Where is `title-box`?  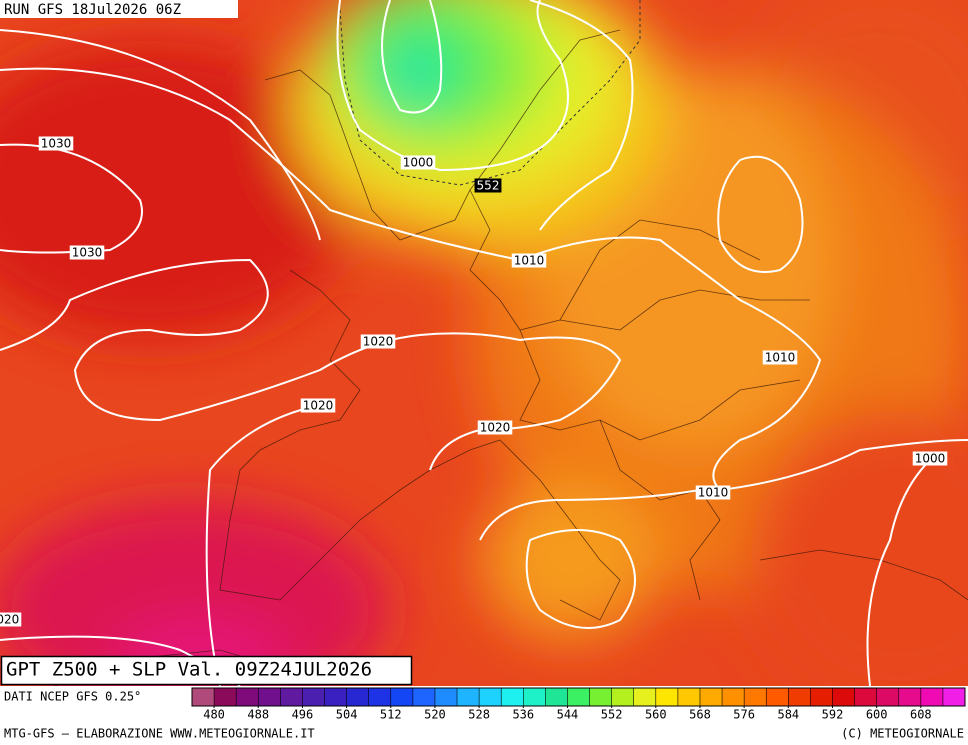
title-box is located at coordinates (206, 670).